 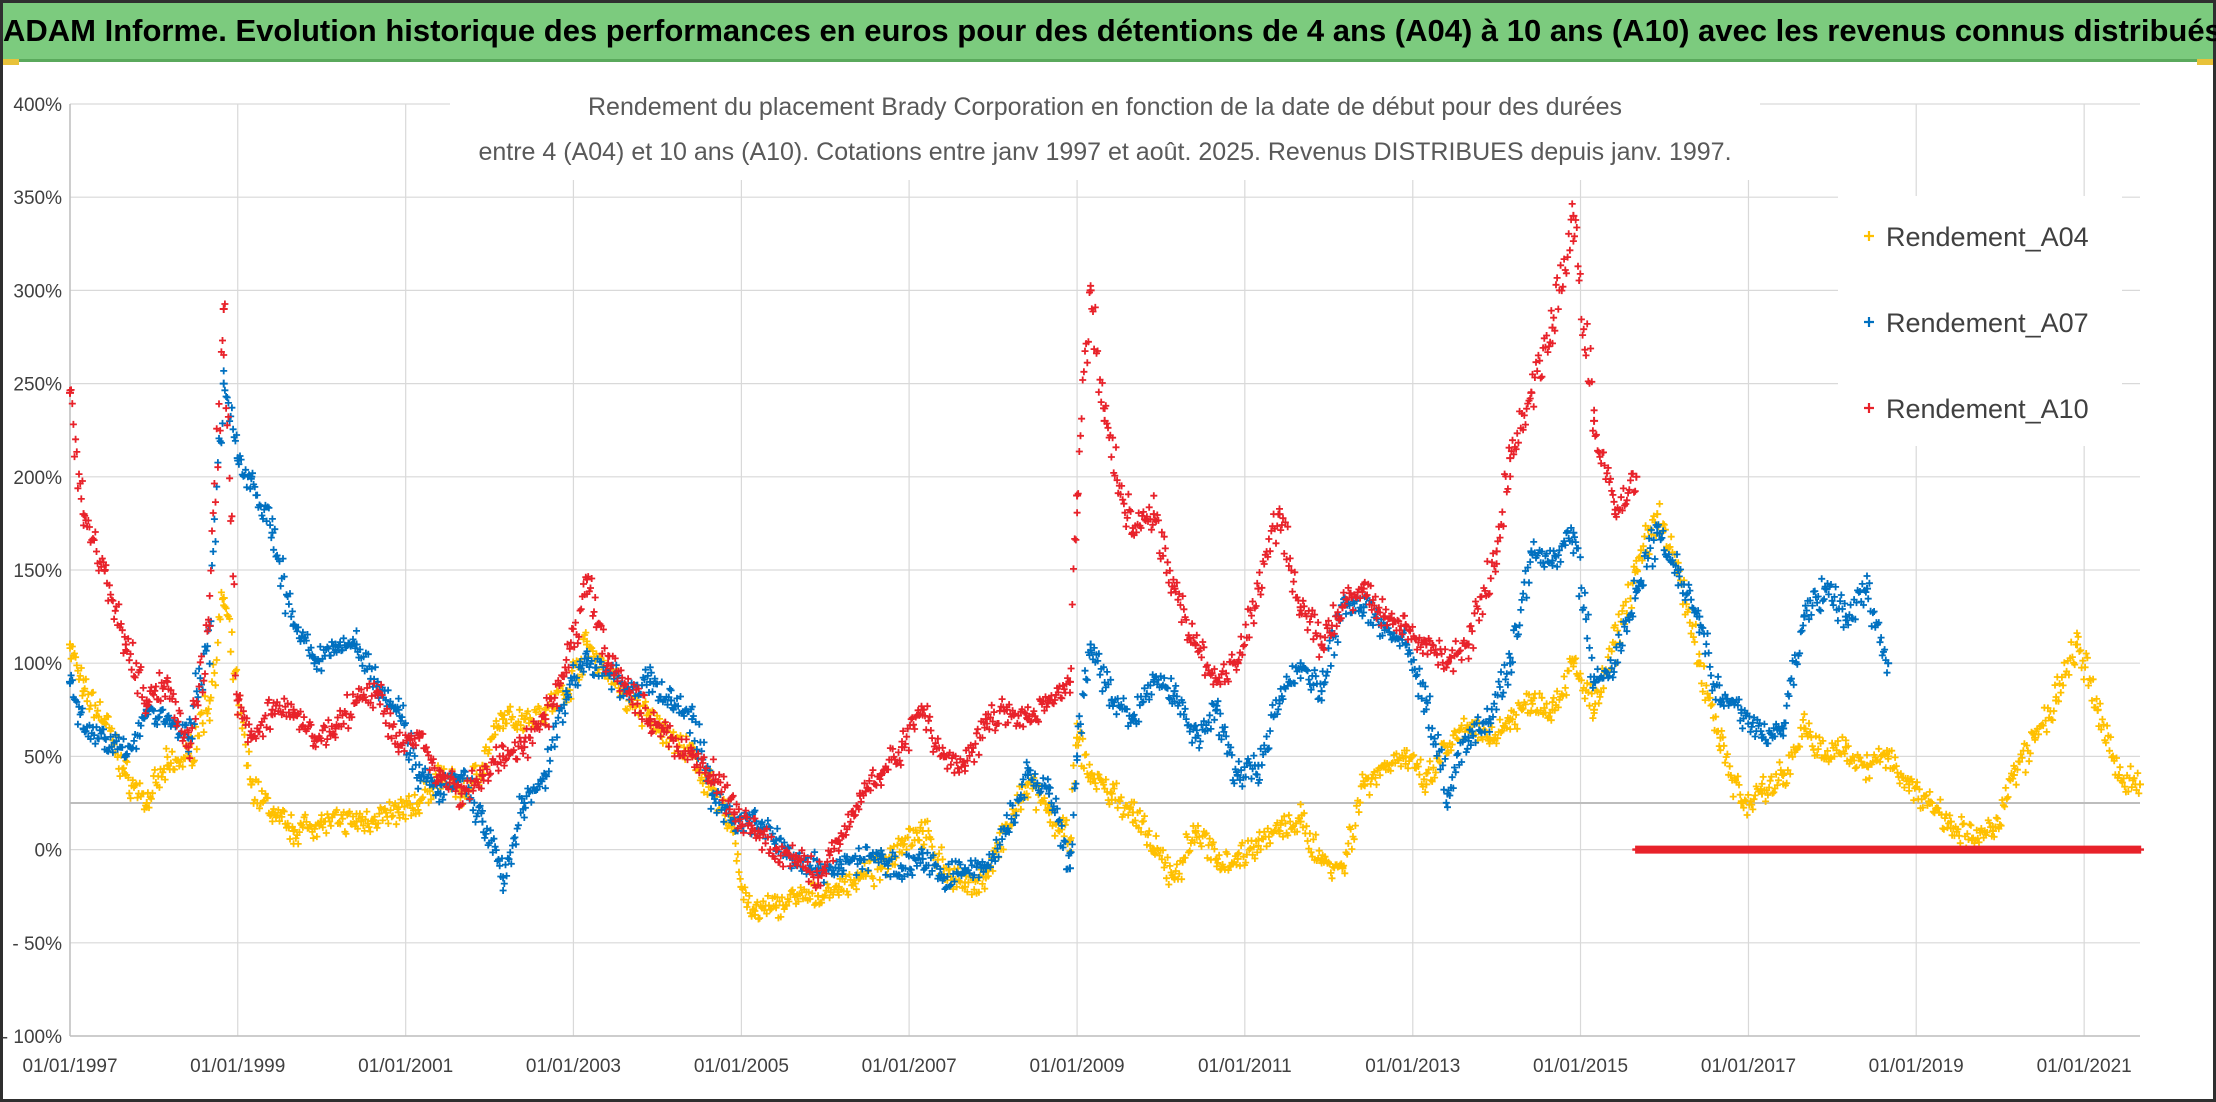 What do you see at coordinates (11, 62) in the screenshot?
I see `corner-accent-left` at bounding box center [11, 62].